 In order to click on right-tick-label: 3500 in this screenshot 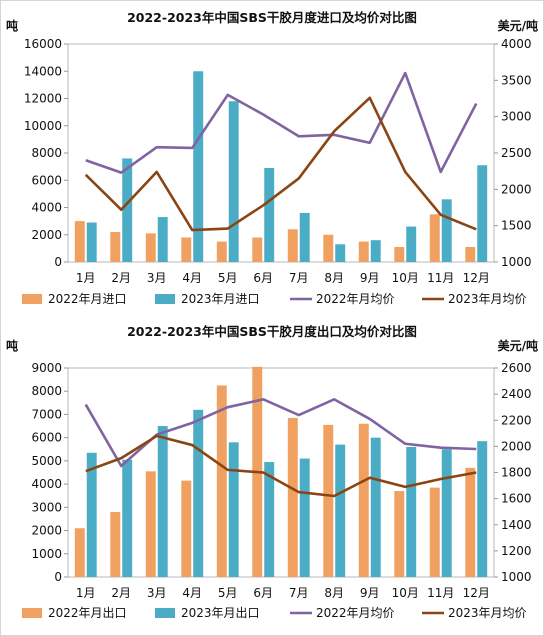, I will do `click(516, 80)`.